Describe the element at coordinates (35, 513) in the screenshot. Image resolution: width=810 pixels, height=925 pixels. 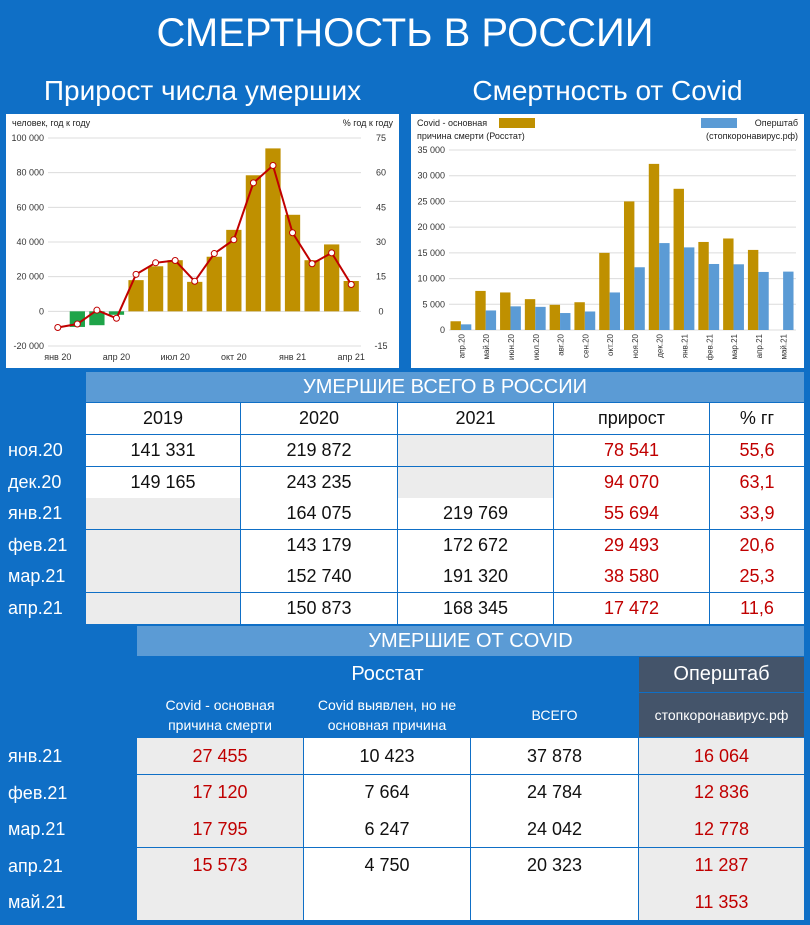
I see `table1-row-label: янв.21` at that location.